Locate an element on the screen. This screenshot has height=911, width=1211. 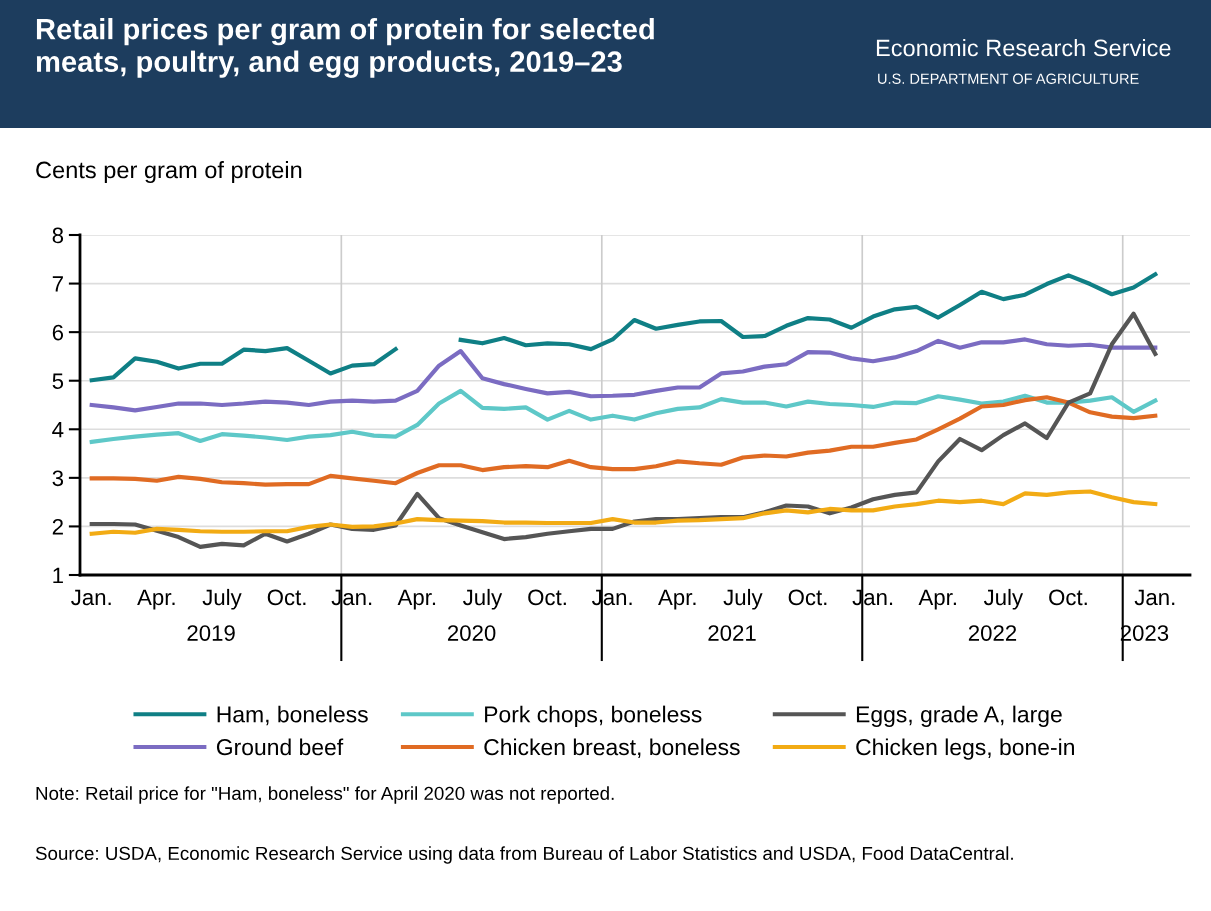
y-tick-label: 4 is located at coordinates (58, 430).